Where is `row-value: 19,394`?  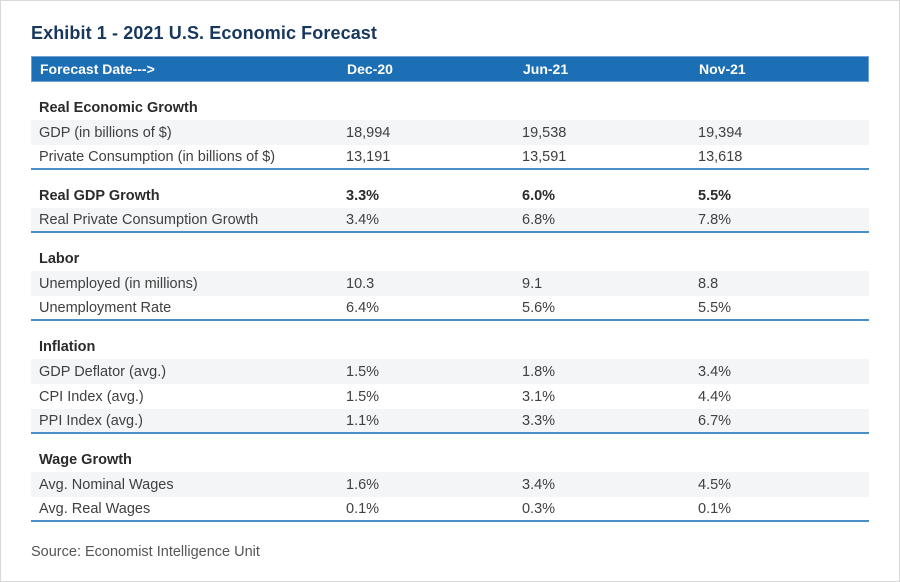 row-value: 19,394 is located at coordinates (720, 132).